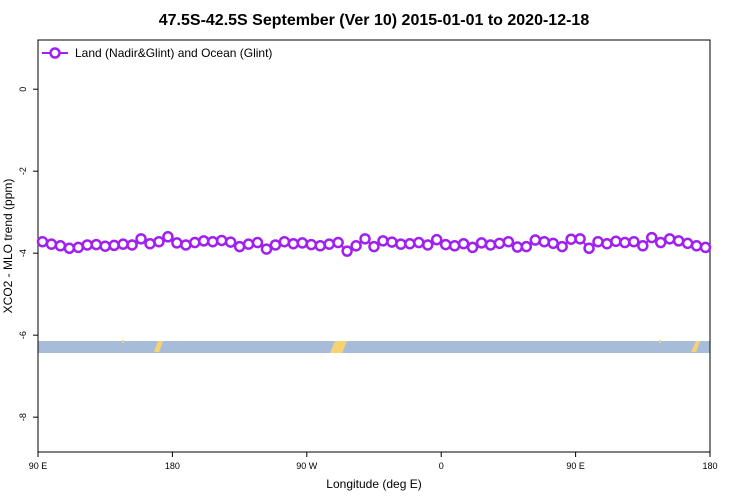 The height and width of the screenshot is (500, 750). Describe the element at coordinates (441, 466) in the screenshot. I see `x-tick-label: 0` at that location.